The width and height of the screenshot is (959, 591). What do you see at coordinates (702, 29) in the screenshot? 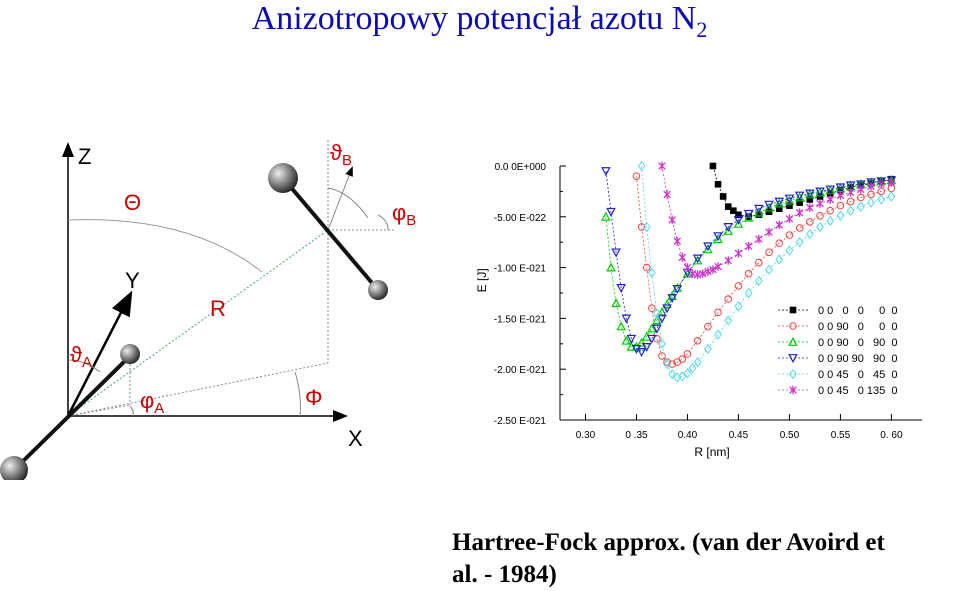
I see `page-title-subscript: 2` at bounding box center [702, 29].